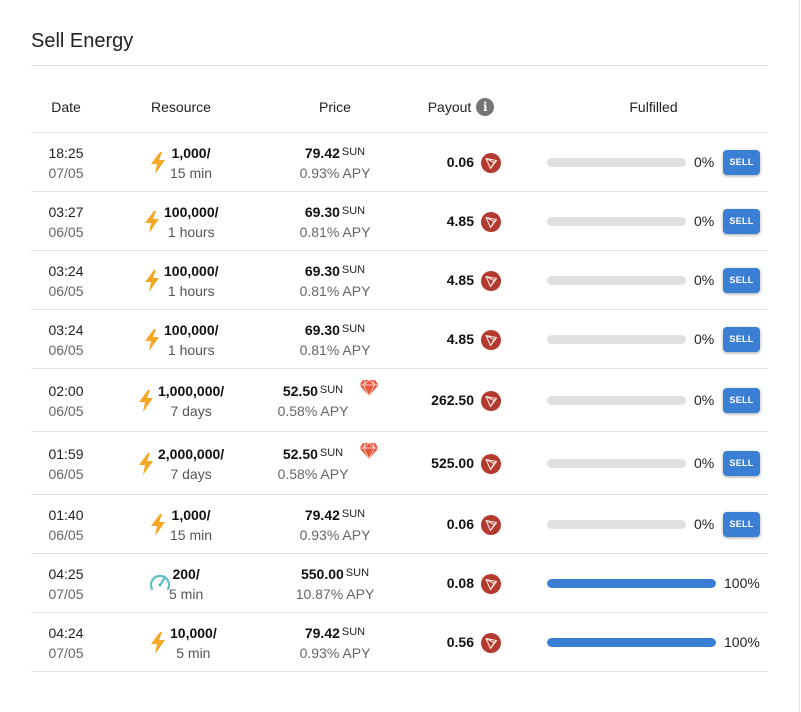  I want to click on order-time: 01:40, so click(66, 514).